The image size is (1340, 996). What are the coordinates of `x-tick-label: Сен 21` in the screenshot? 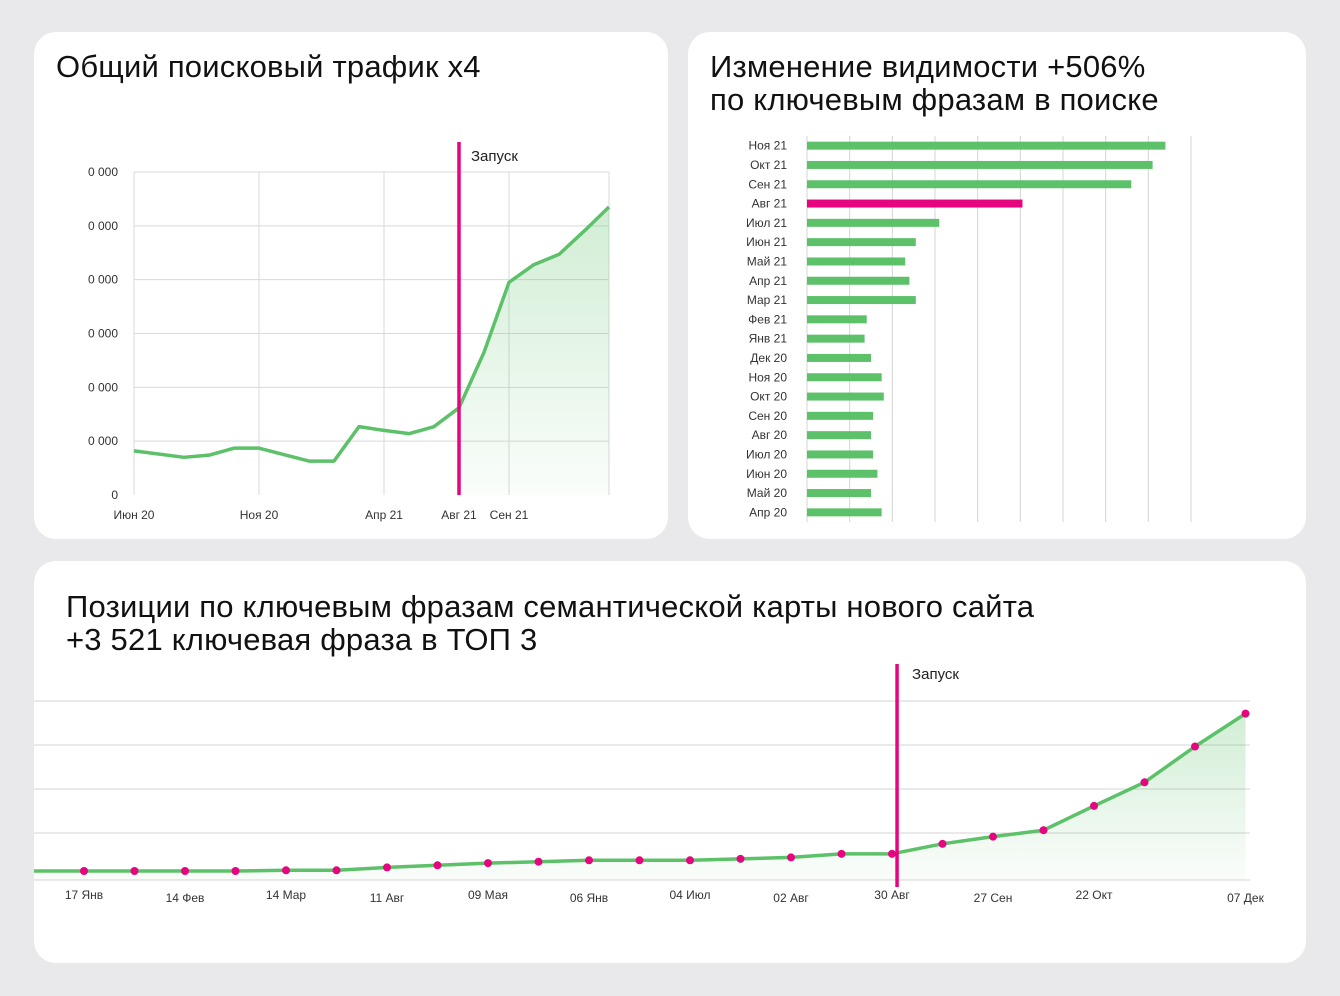 It's located at (509, 515).